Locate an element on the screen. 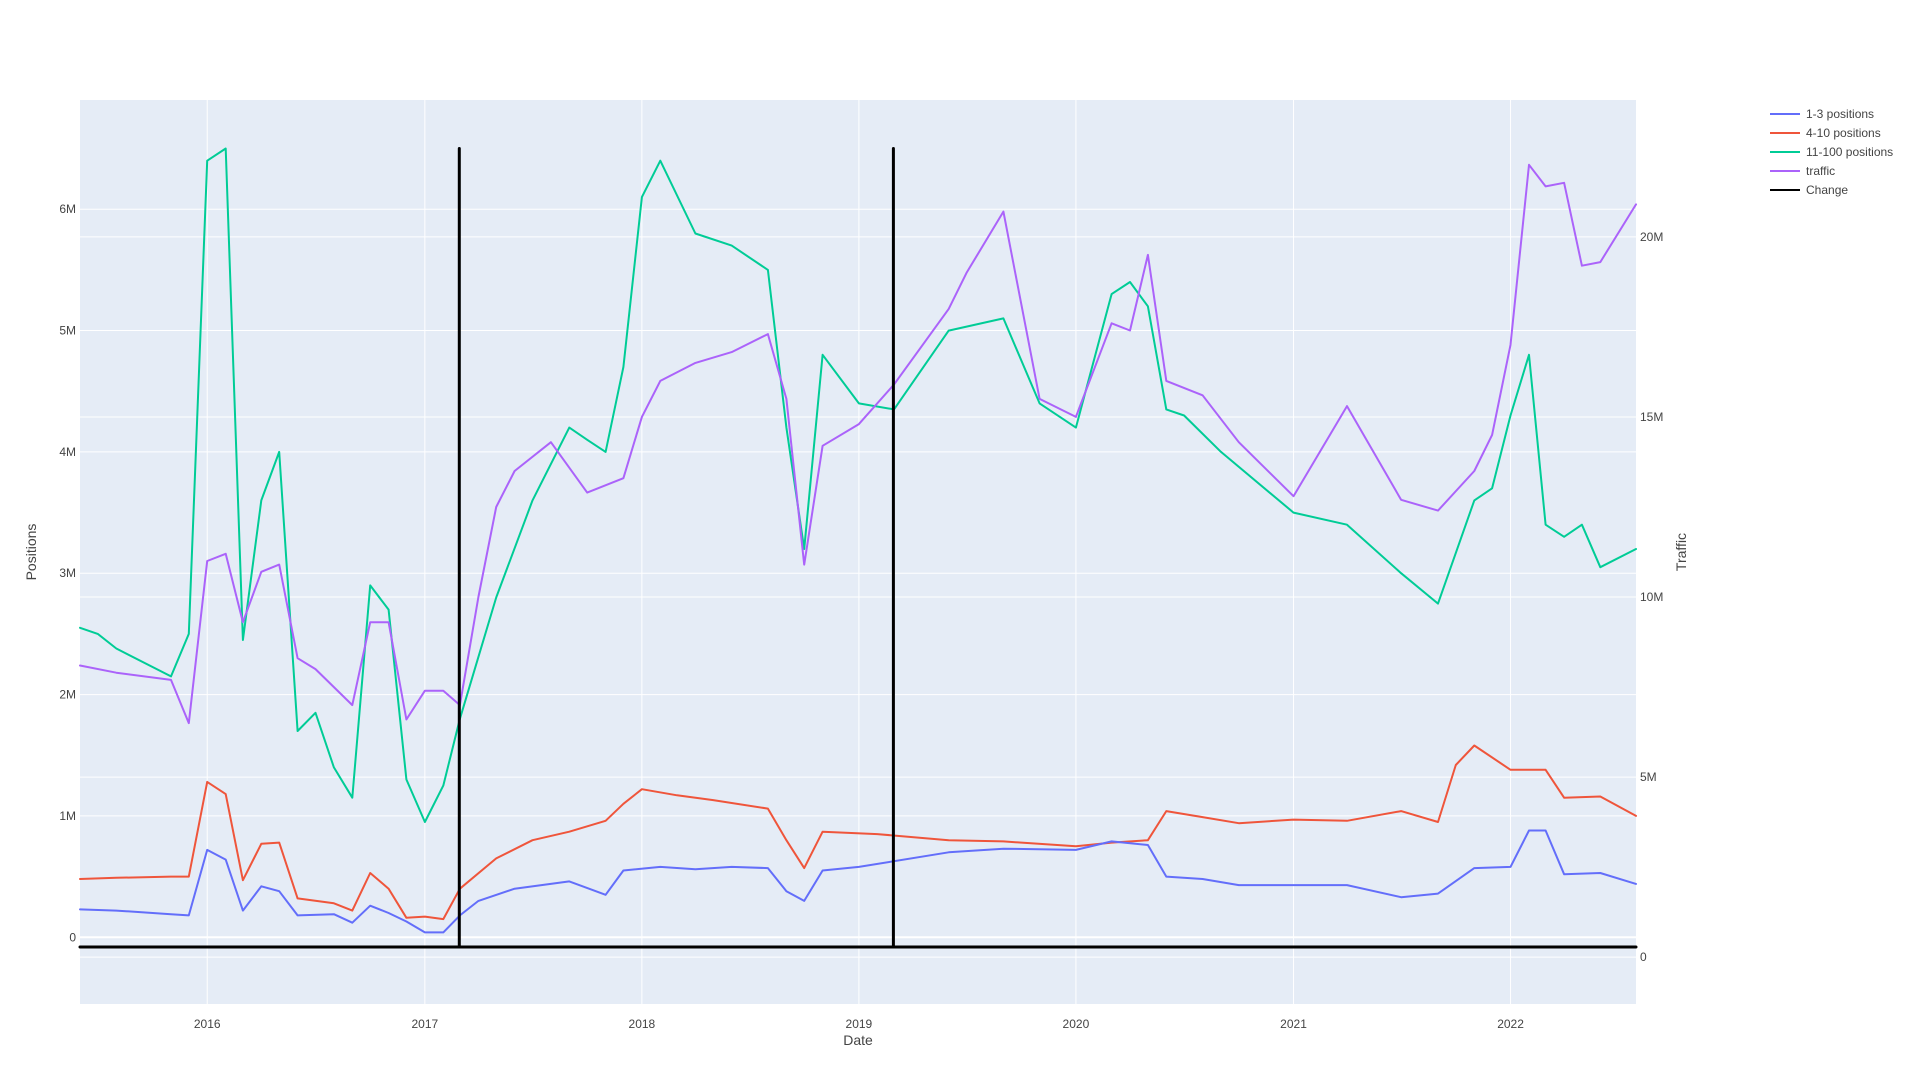 Image resolution: width=1920 pixels, height=1080 pixels. series-line-1-3-positions is located at coordinates (858, 881).